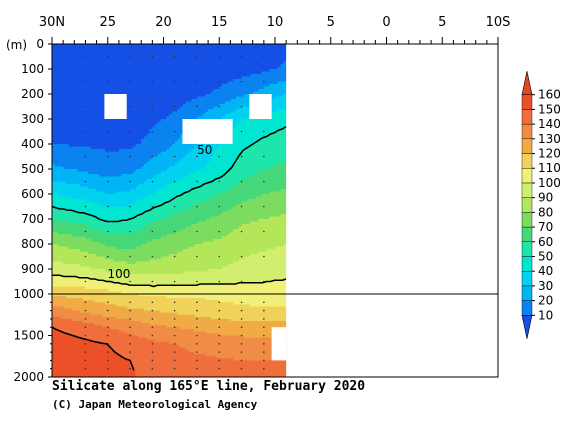 This screenshot has width=570, height=423. What do you see at coordinates (28, 336) in the screenshot?
I see `y-tick-label: 1500` at bounding box center [28, 336].